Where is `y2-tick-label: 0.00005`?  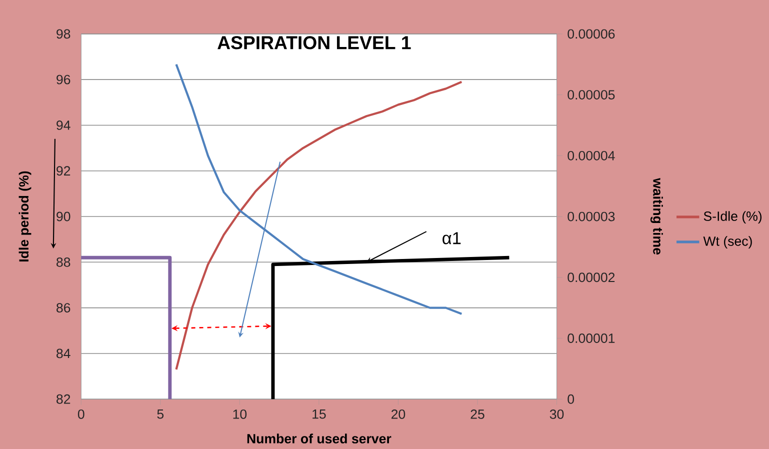
y2-tick-label: 0.00005 is located at coordinates (591, 95).